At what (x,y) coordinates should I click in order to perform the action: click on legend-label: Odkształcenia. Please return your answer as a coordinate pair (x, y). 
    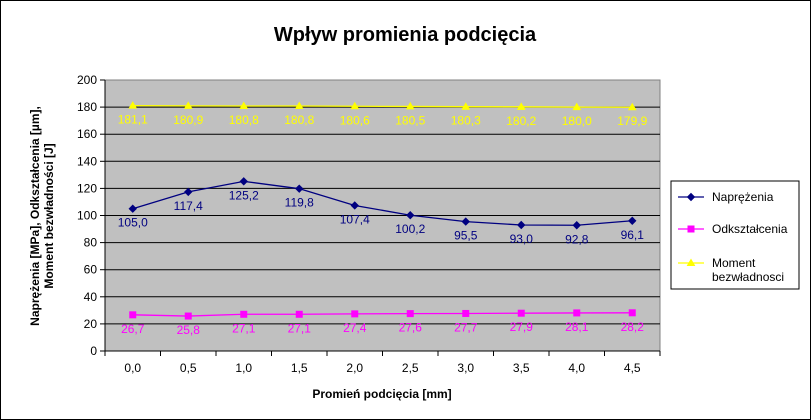
    Looking at the image, I should click on (750, 229).